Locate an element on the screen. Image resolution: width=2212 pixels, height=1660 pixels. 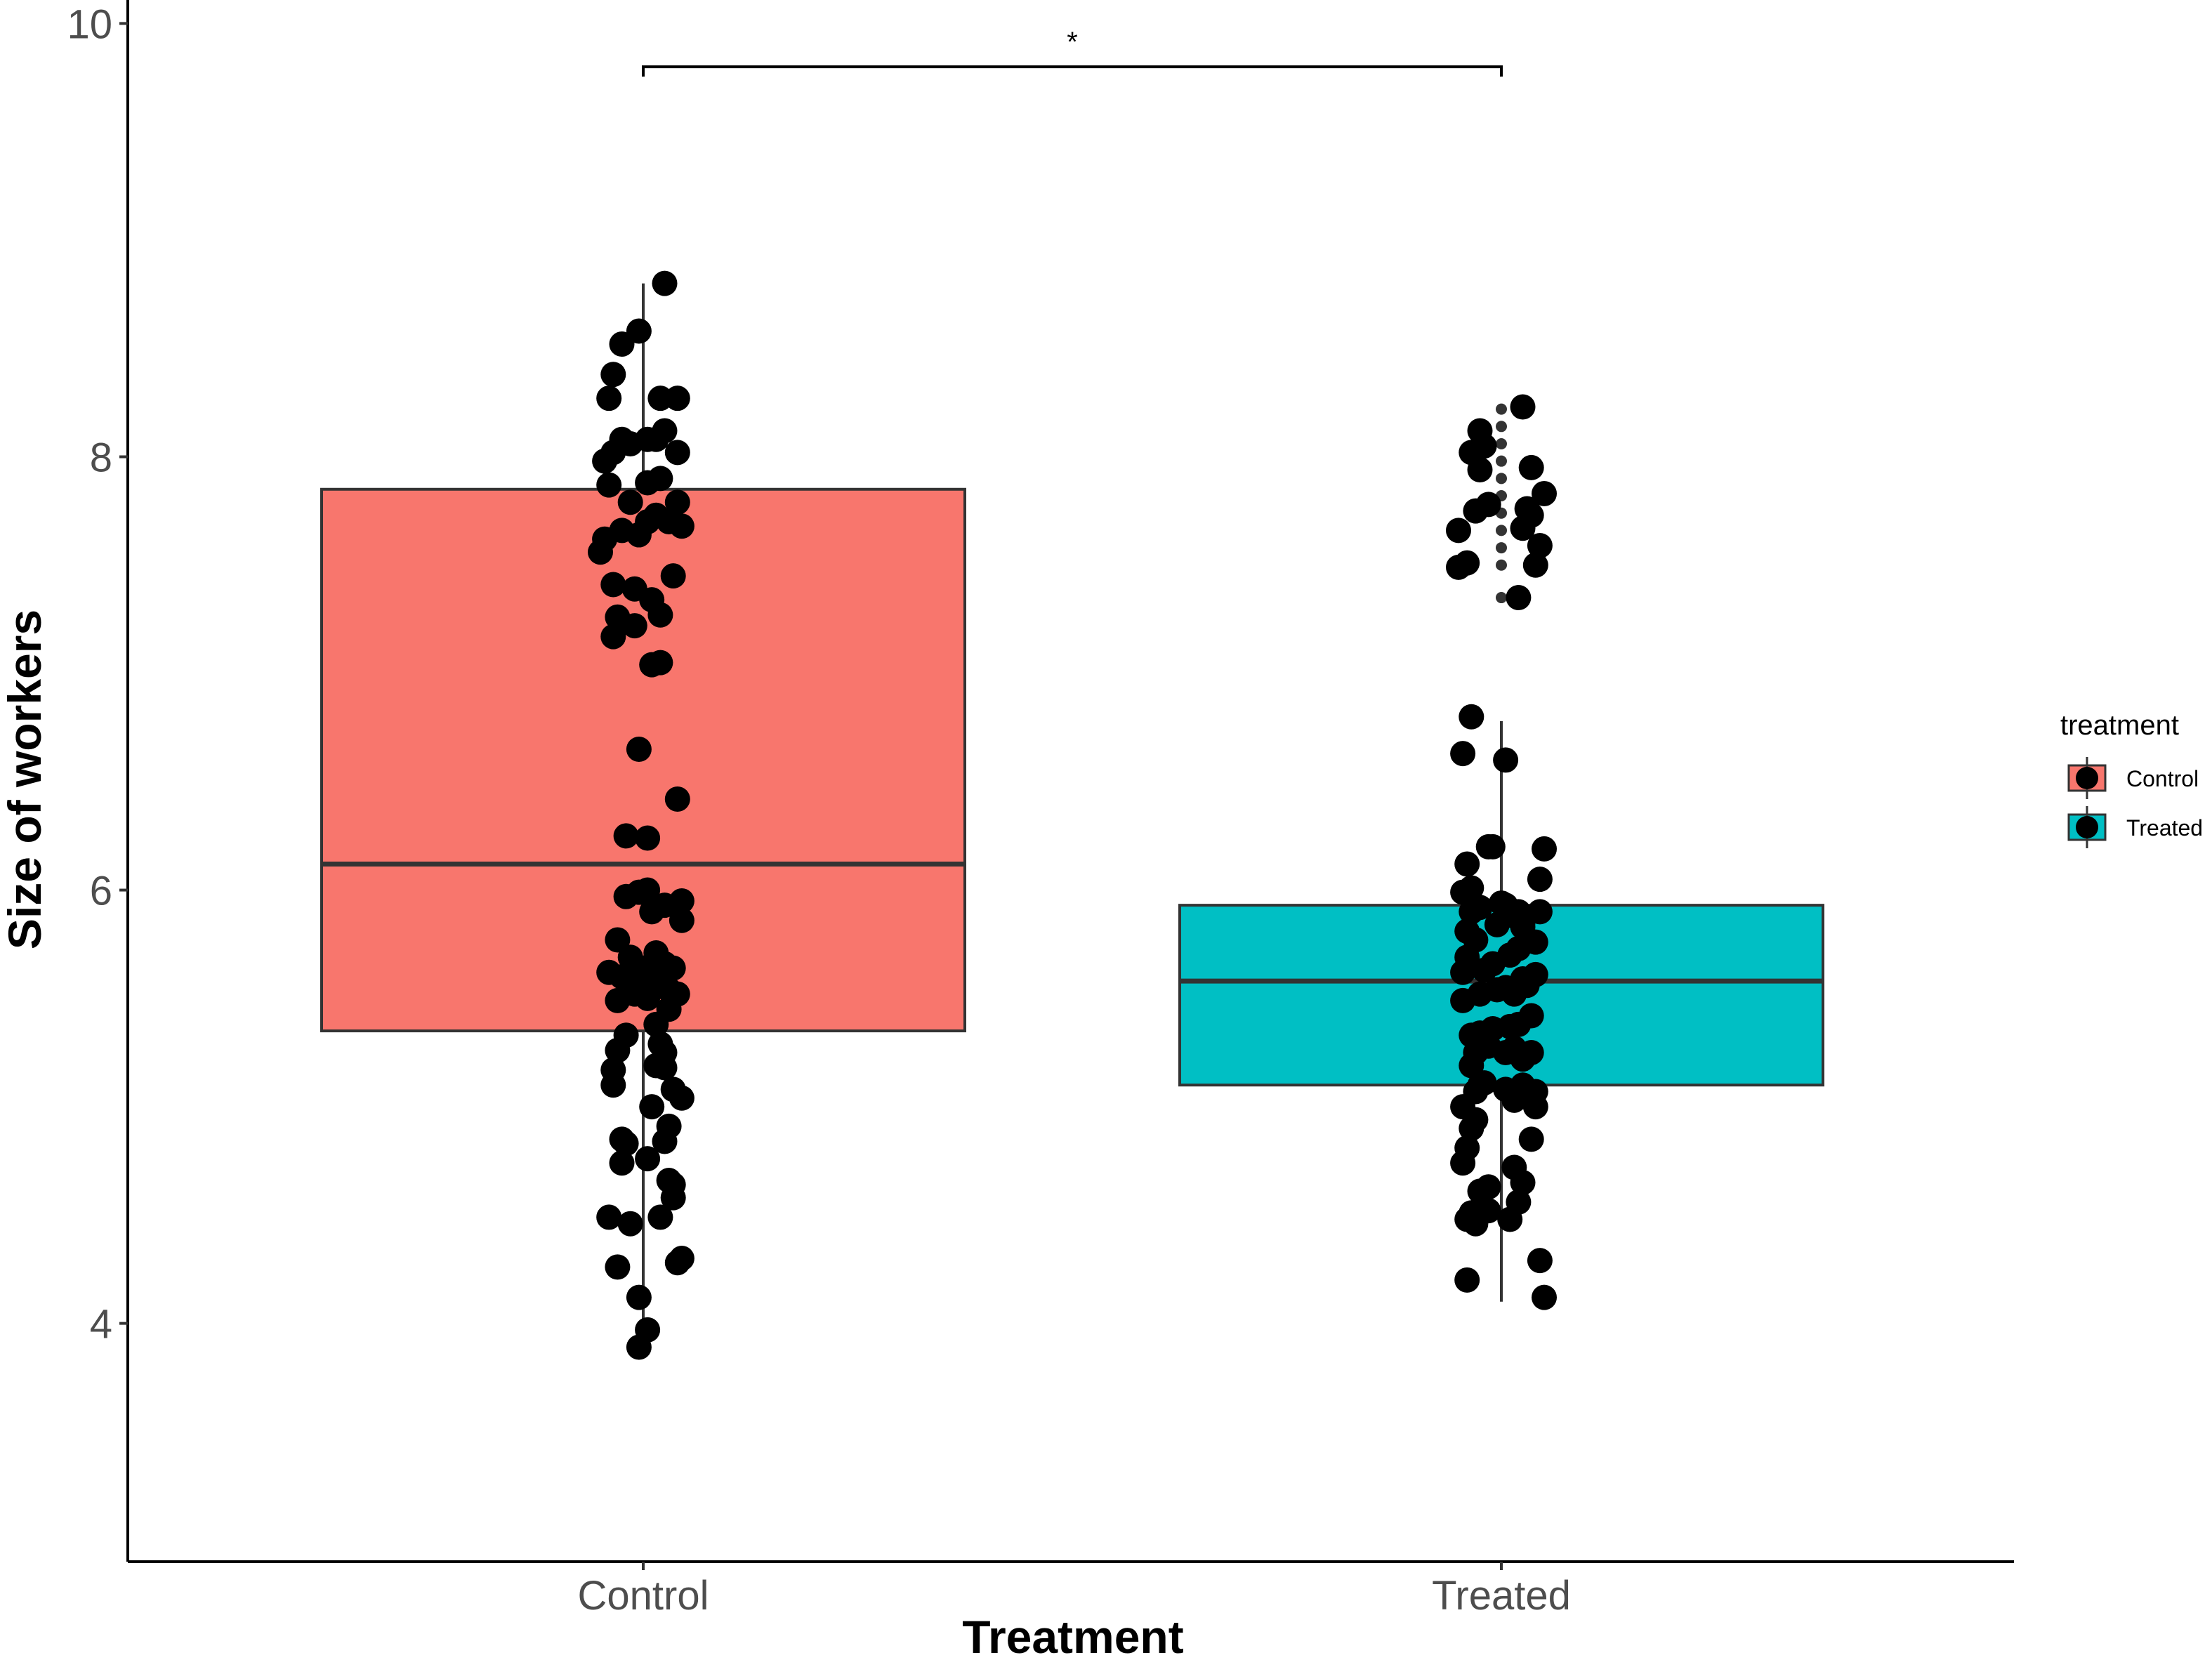
legend: treatment Control Treated is located at coordinates (2131, 779).